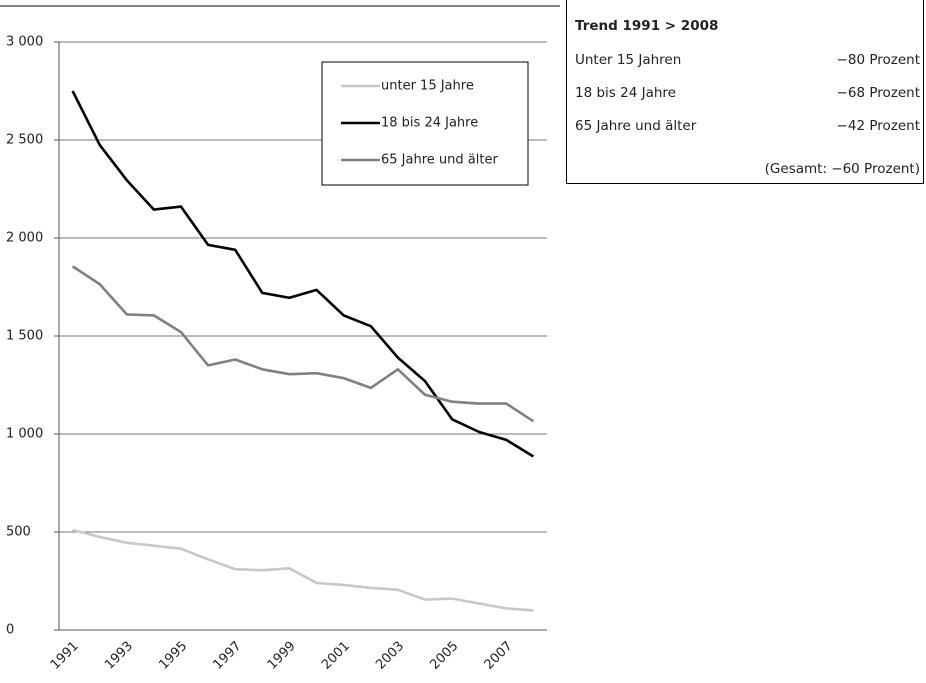  What do you see at coordinates (24, 336) in the screenshot?
I see `y-tick-label: 1 500` at bounding box center [24, 336].